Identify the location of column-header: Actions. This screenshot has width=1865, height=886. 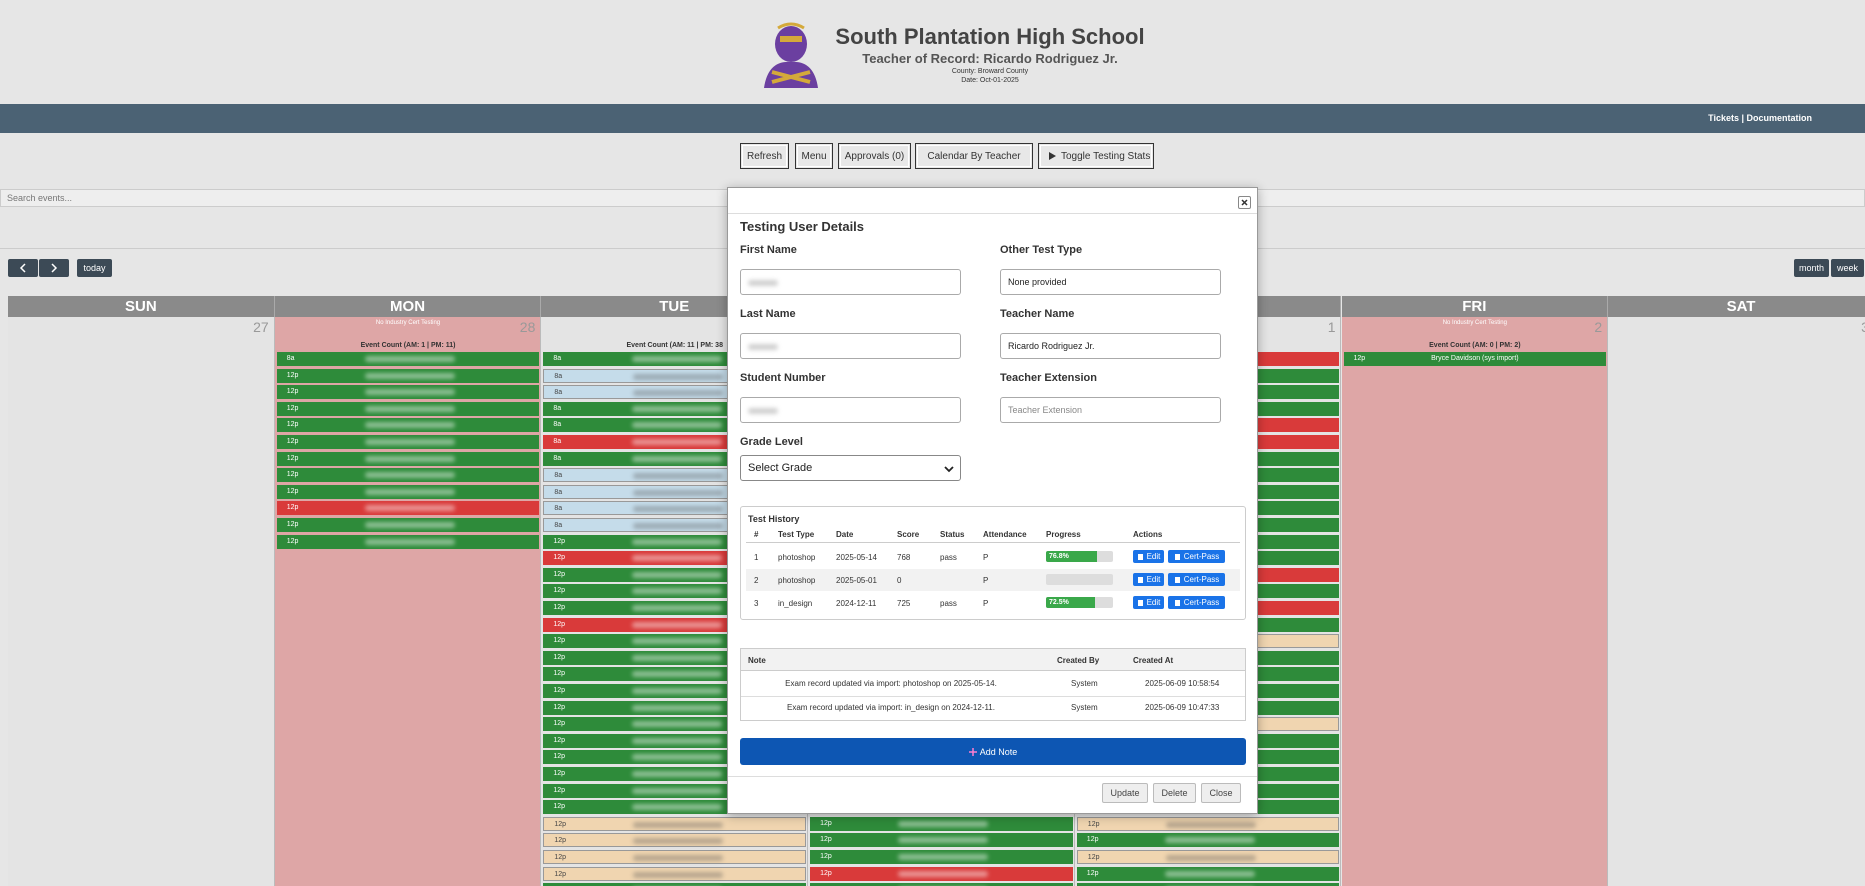
(1148, 534).